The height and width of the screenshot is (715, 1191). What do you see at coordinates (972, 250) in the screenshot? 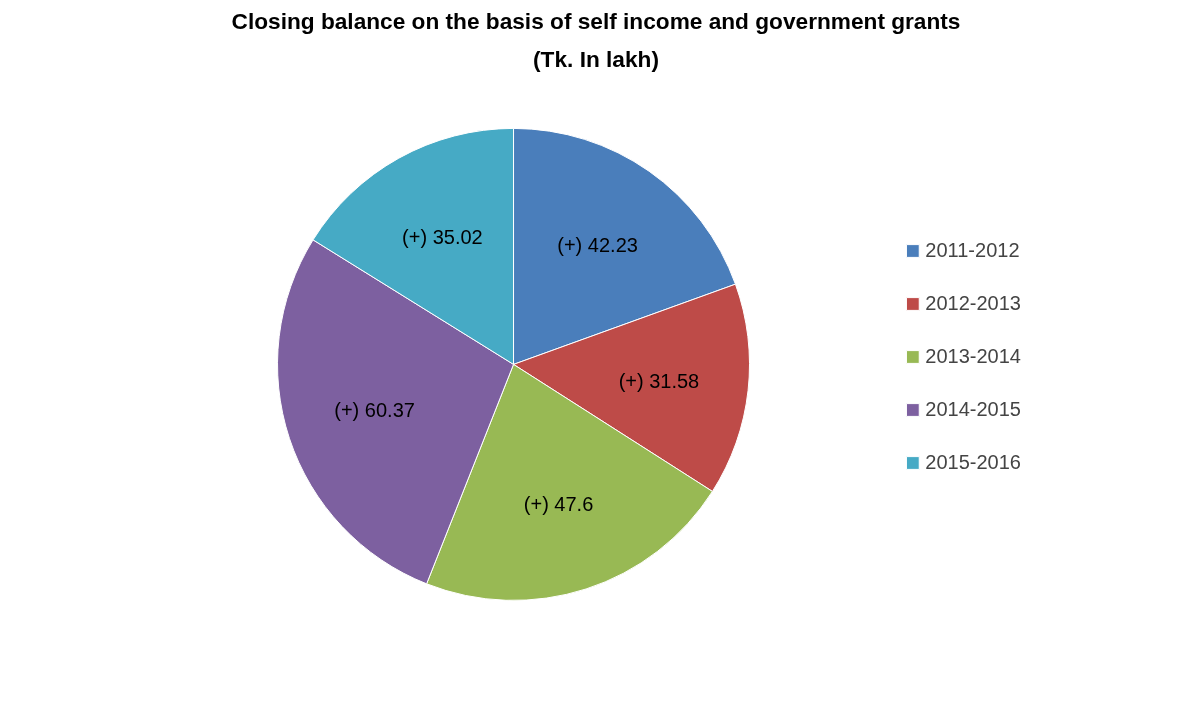
I see `legend-label: 2011-2012` at bounding box center [972, 250].